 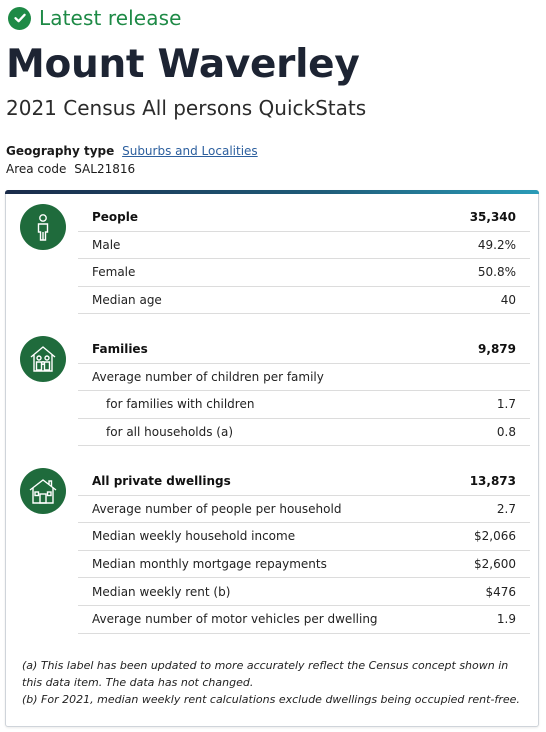 I want to click on row-label: People, so click(x=115, y=217).